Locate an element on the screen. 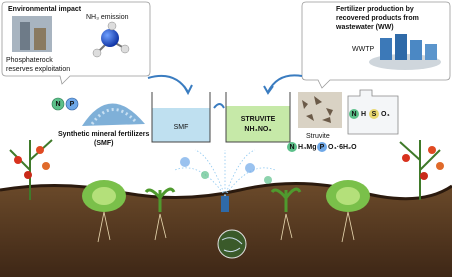 This screenshot has width=452, height=277. smf-label: (SMF) is located at coordinates (103, 143).